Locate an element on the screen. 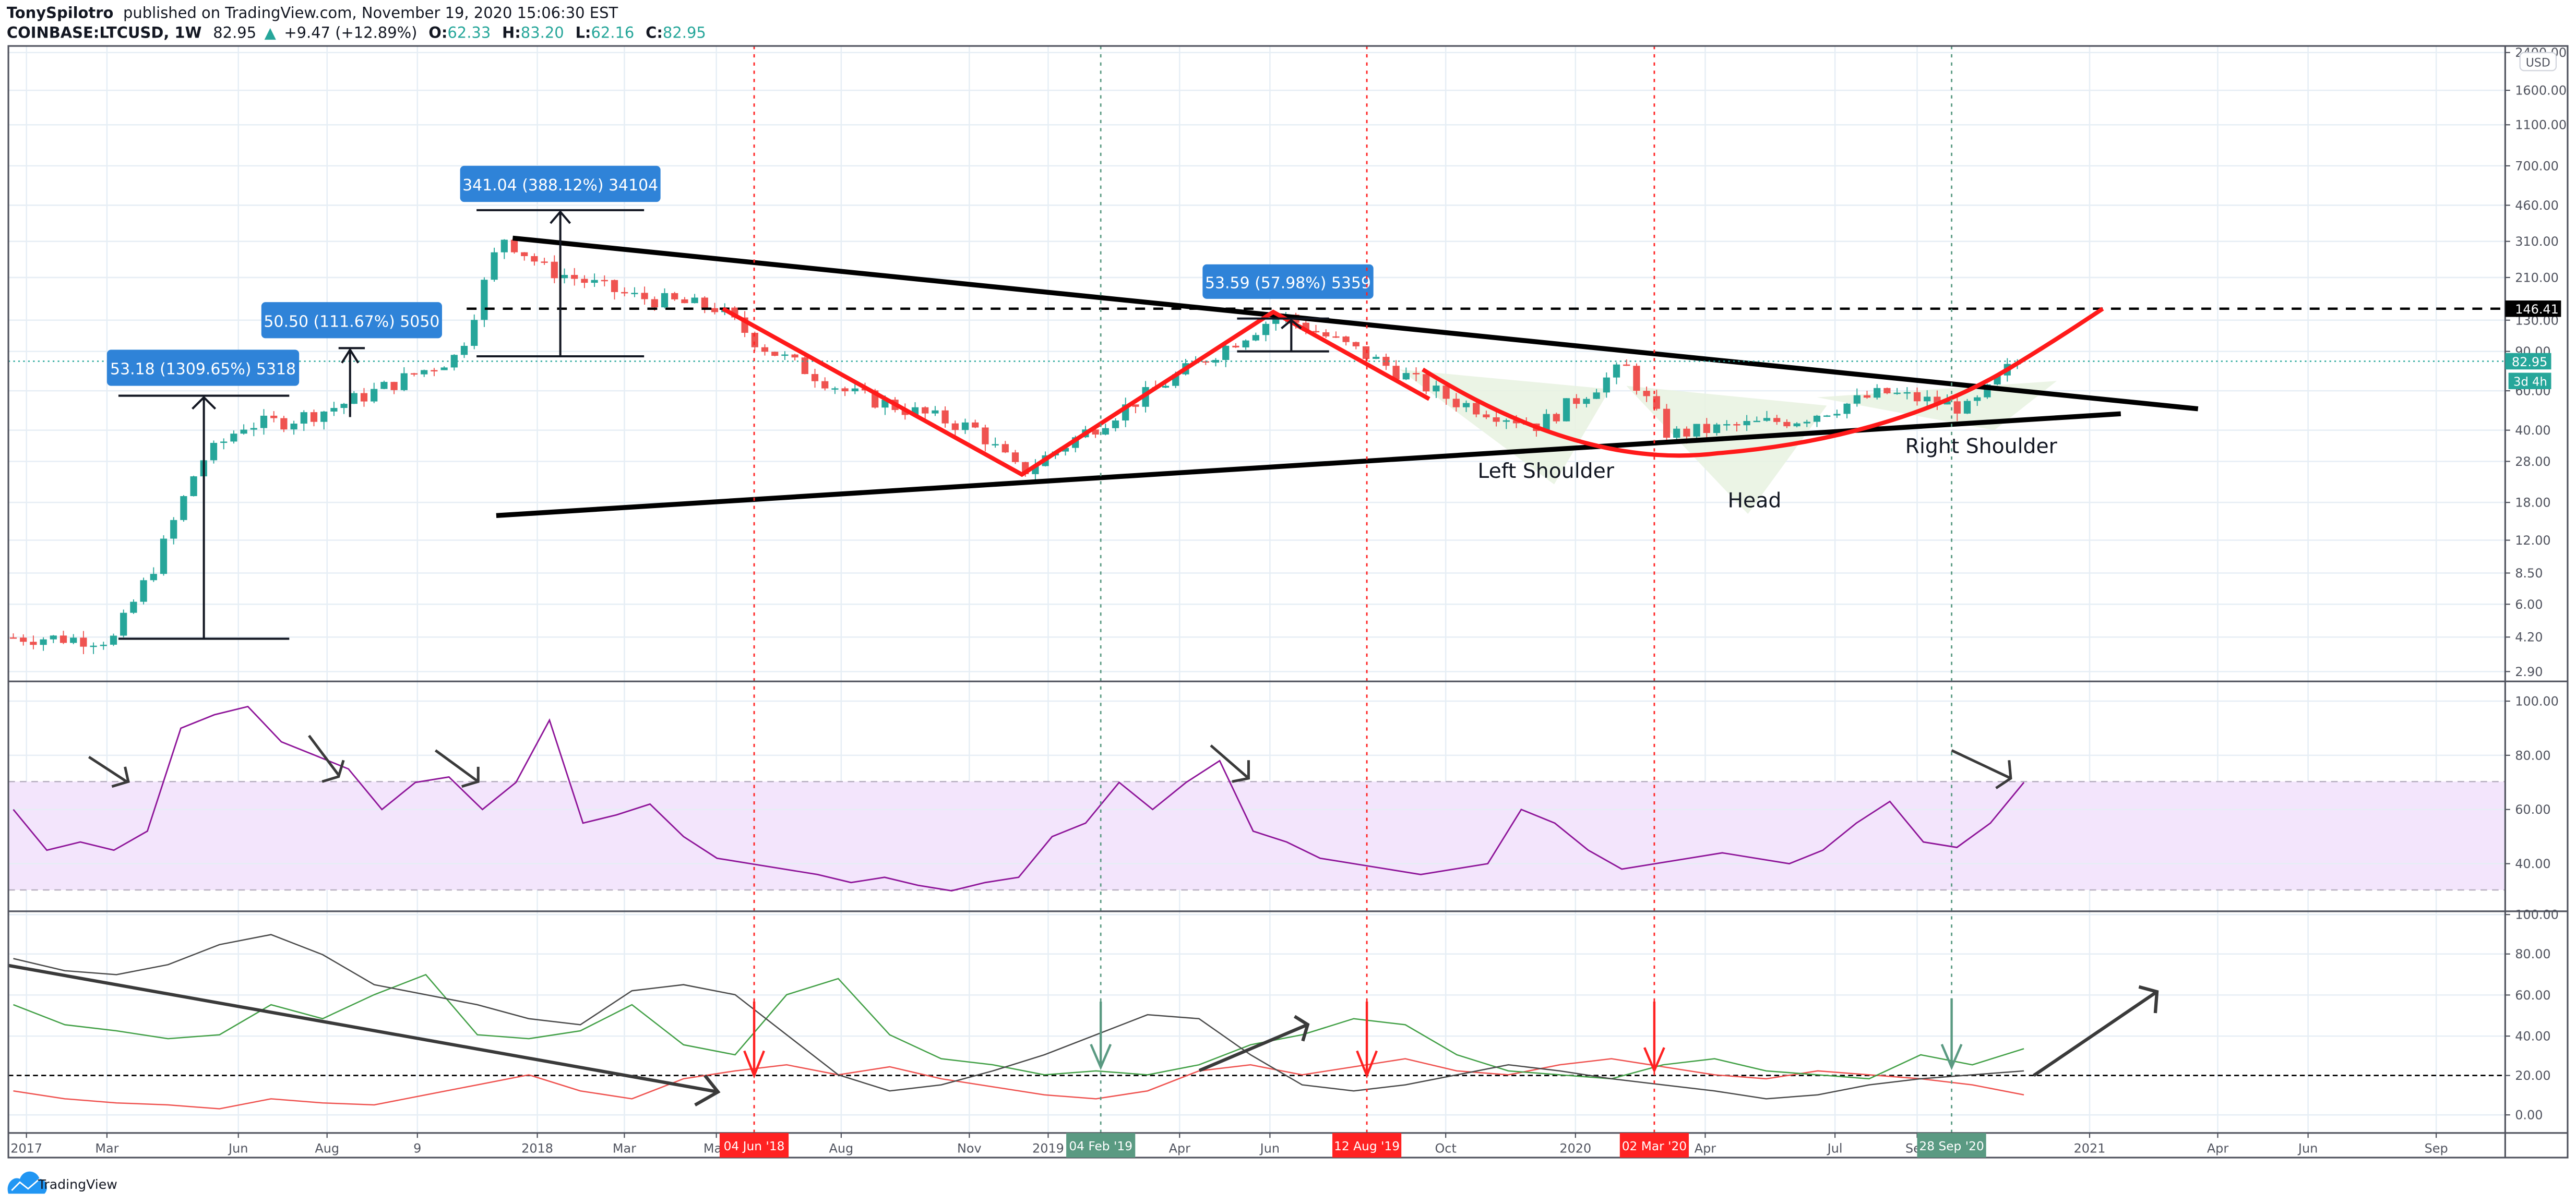  footer-logo: TradingView is located at coordinates (62, 1182).